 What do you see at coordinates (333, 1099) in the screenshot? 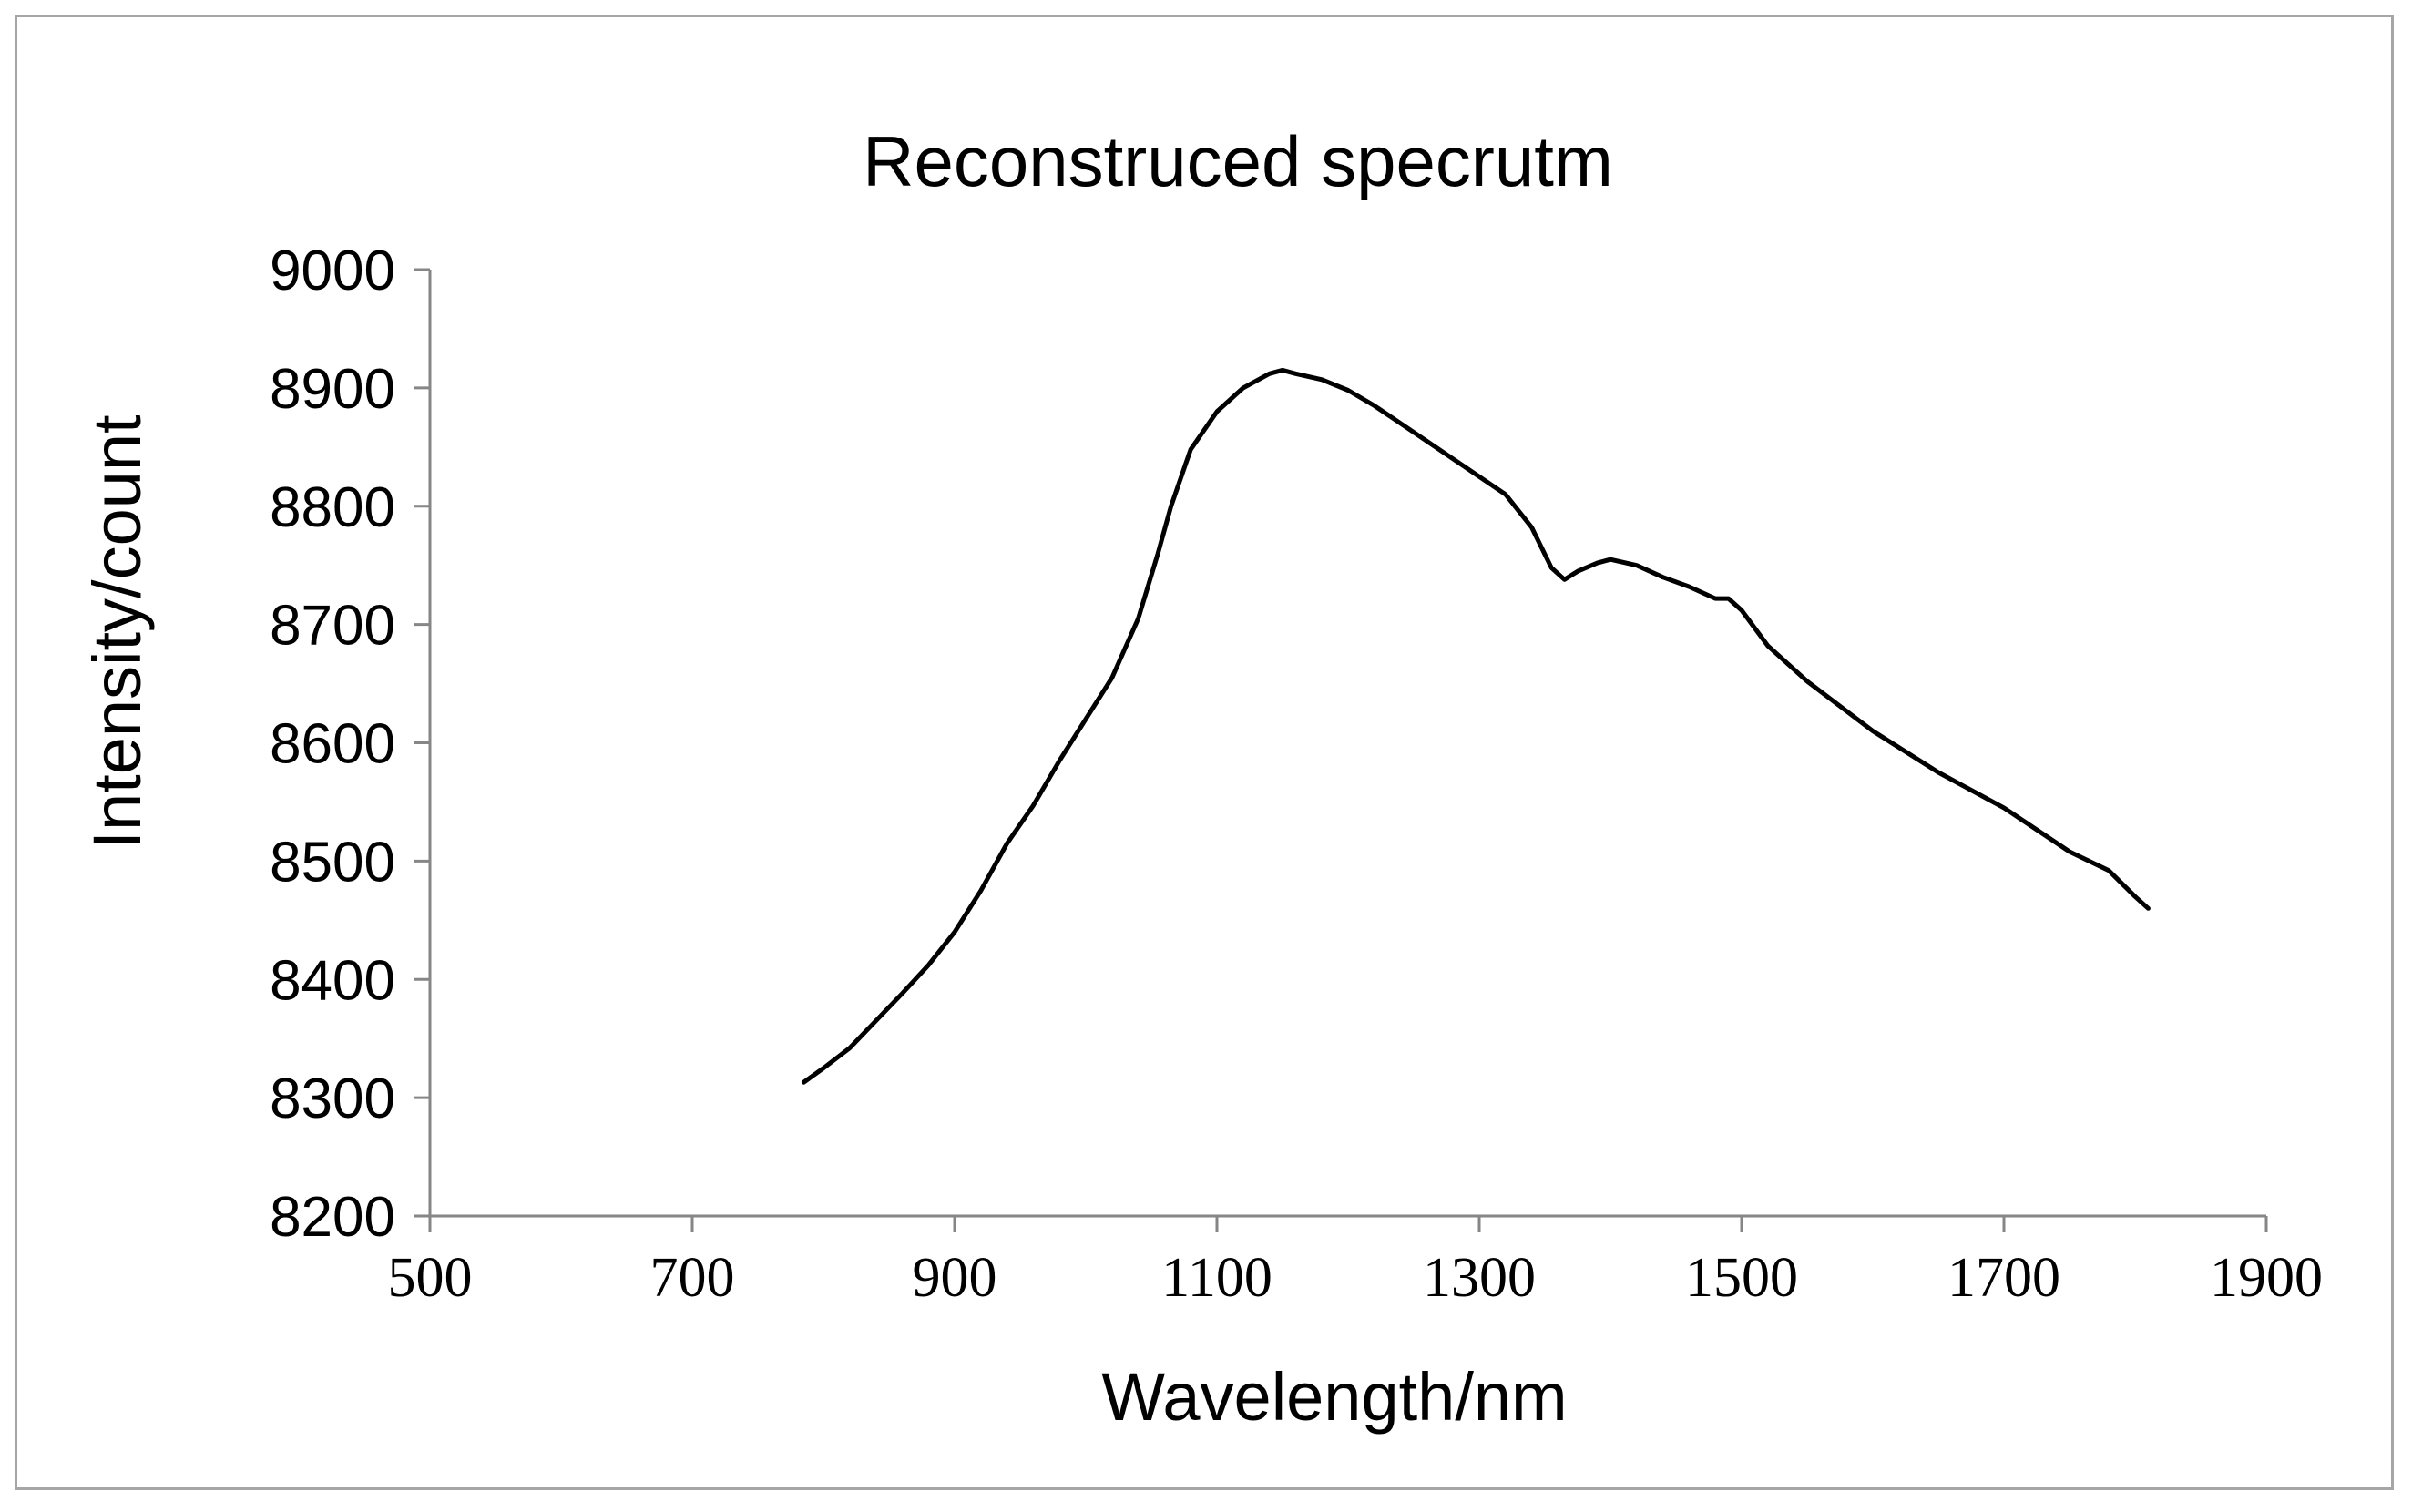
I see `y-tick-label: 8300` at bounding box center [333, 1099].